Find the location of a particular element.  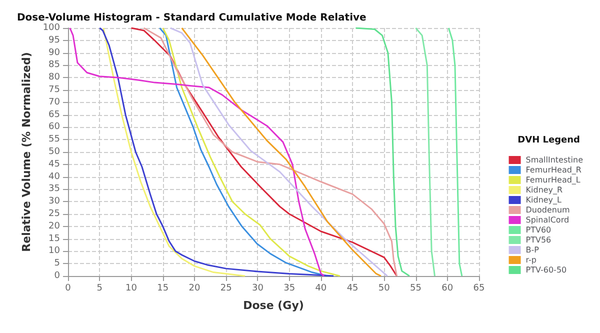

y-axis-title: Relative Volume (% Normalized) is located at coordinates (26, 152).